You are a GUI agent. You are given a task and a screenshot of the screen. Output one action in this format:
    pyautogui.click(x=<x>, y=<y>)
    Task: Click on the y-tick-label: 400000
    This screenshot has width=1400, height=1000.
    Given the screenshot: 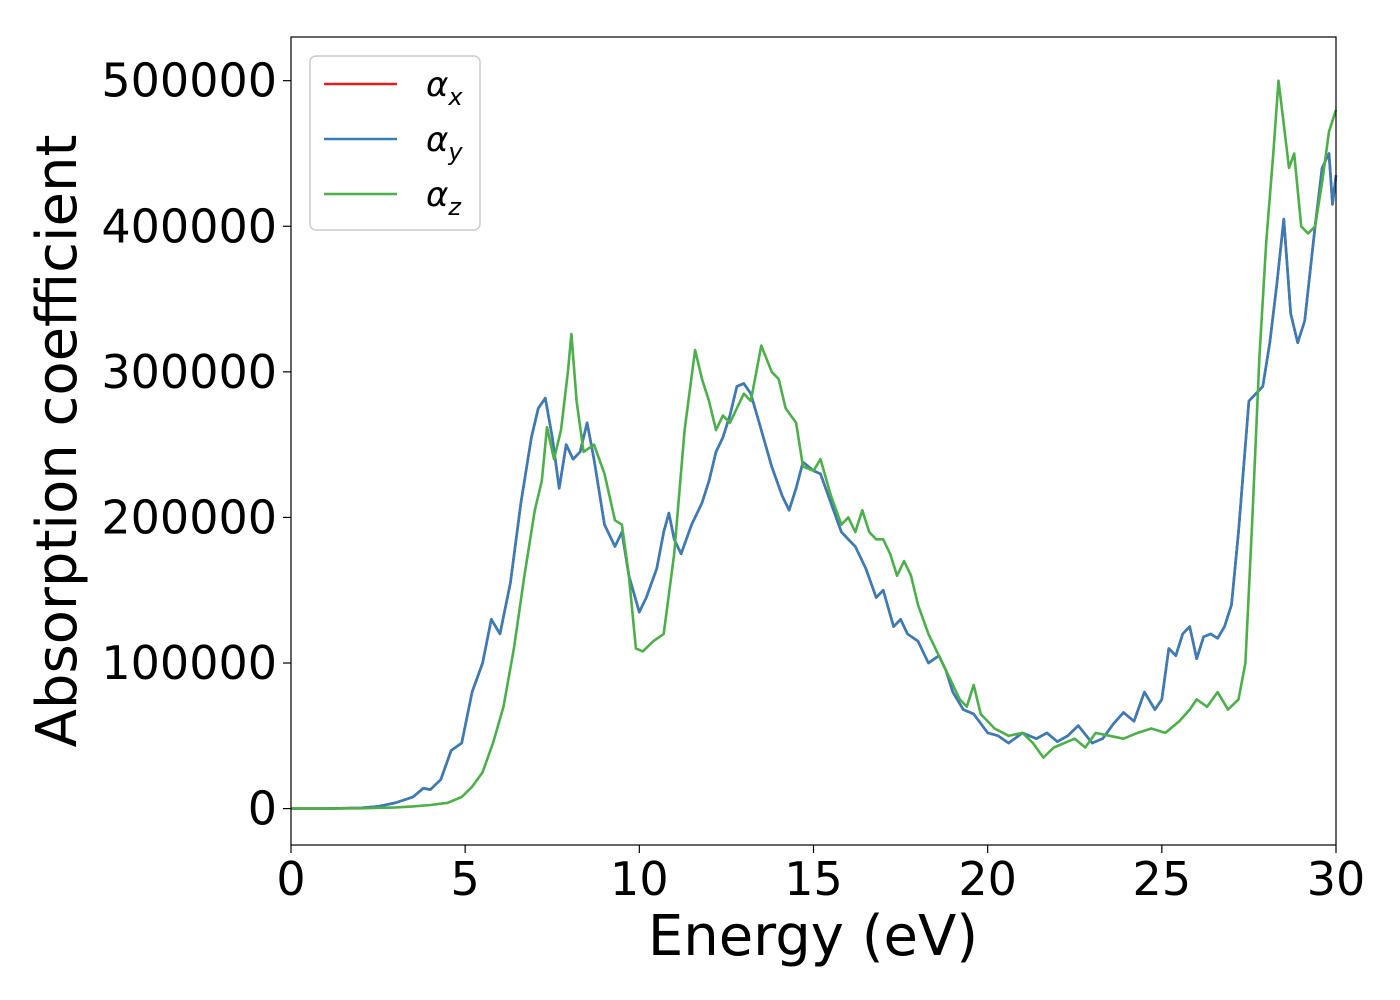 What is the action you would take?
    pyautogui.click(x=189, y=226)
    